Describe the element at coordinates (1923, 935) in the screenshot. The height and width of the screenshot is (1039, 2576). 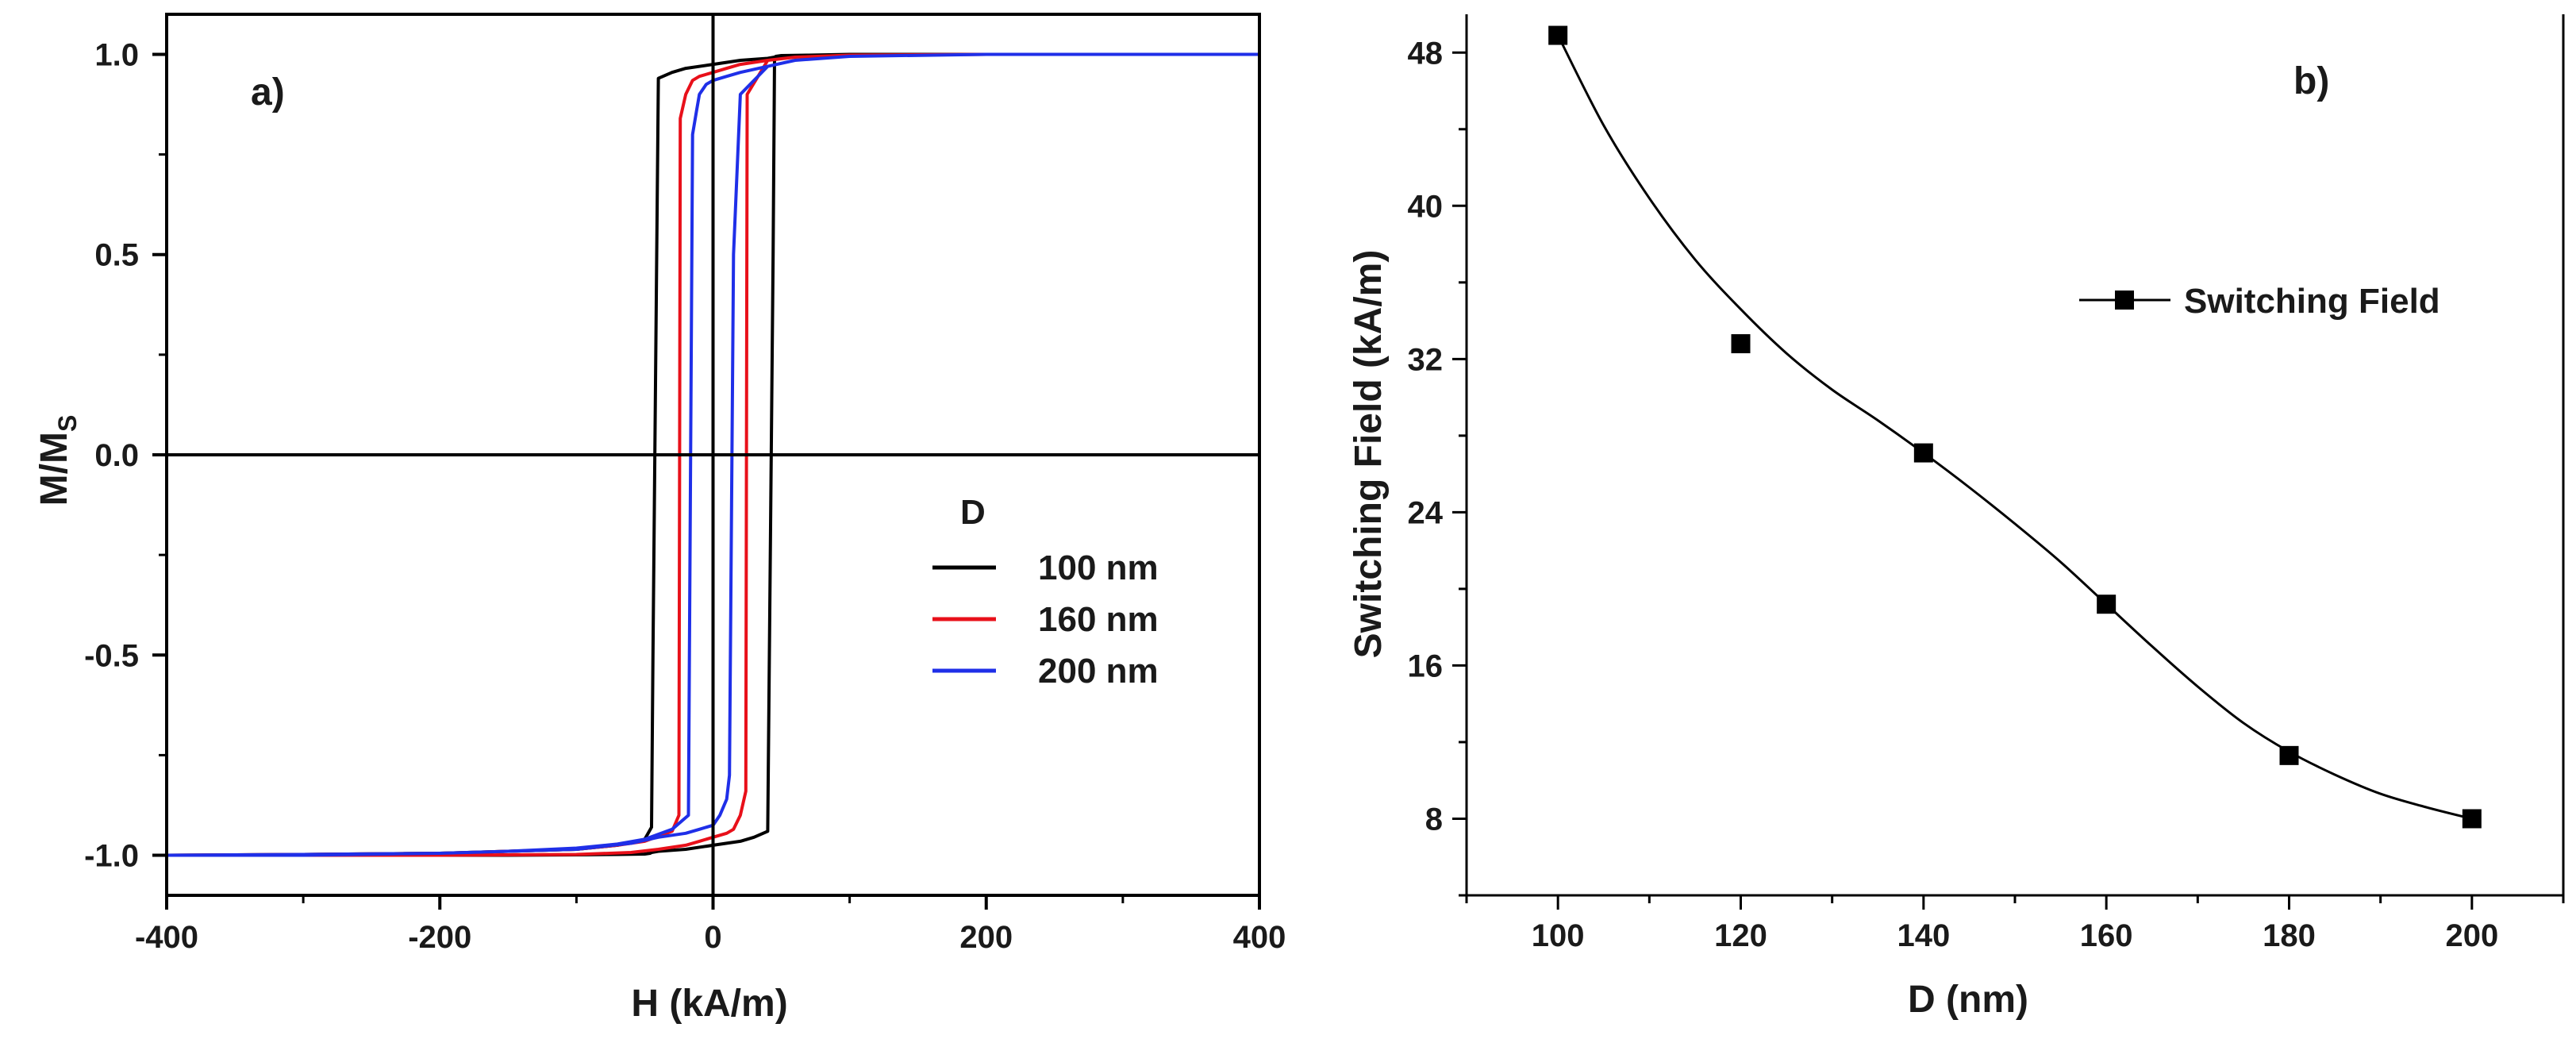
I see `x-tick-label-b: 140` at that location.